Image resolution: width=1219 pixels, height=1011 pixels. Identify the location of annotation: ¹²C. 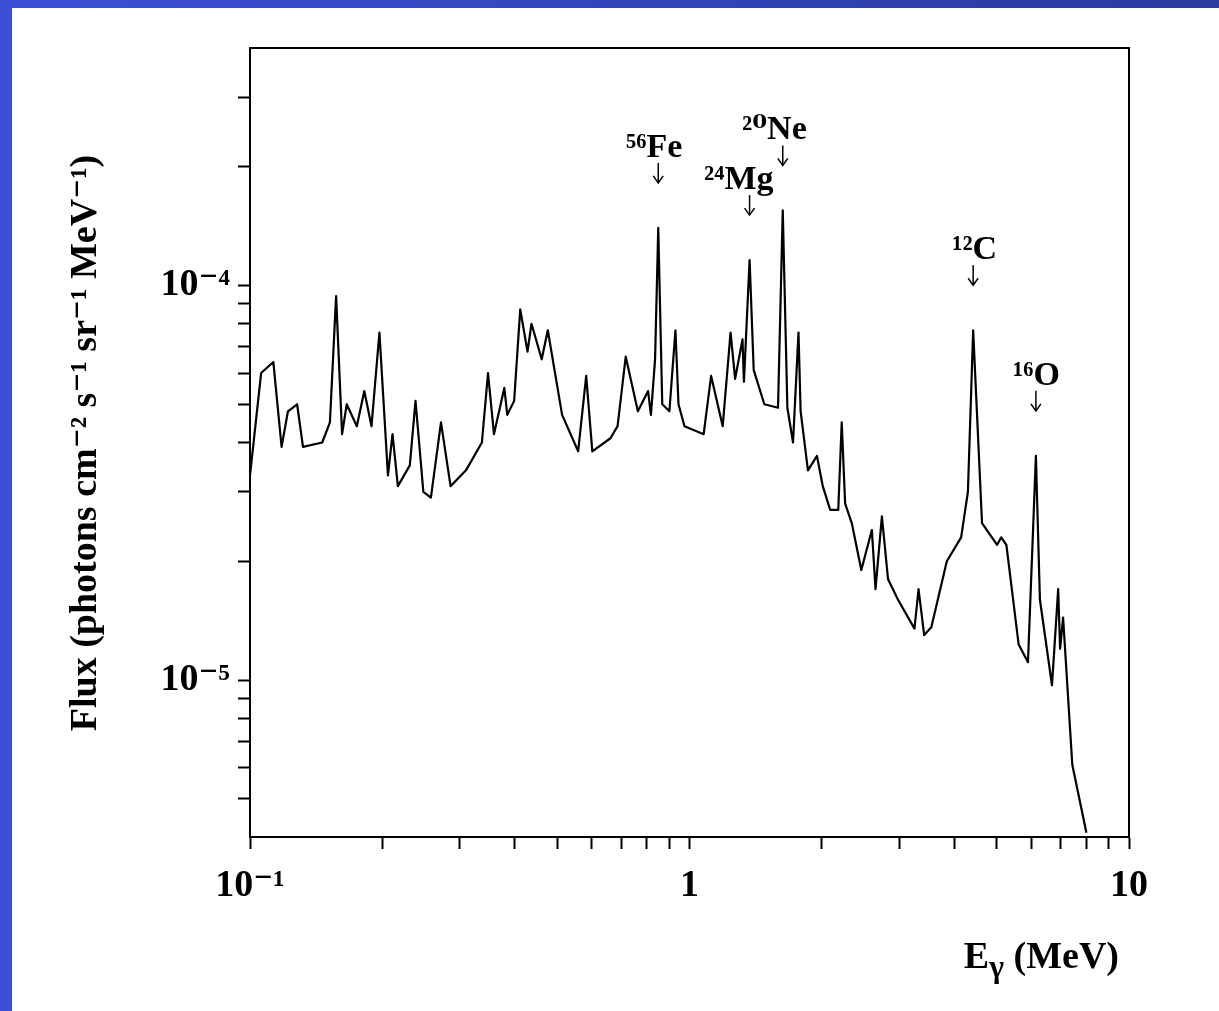
(975, 248).